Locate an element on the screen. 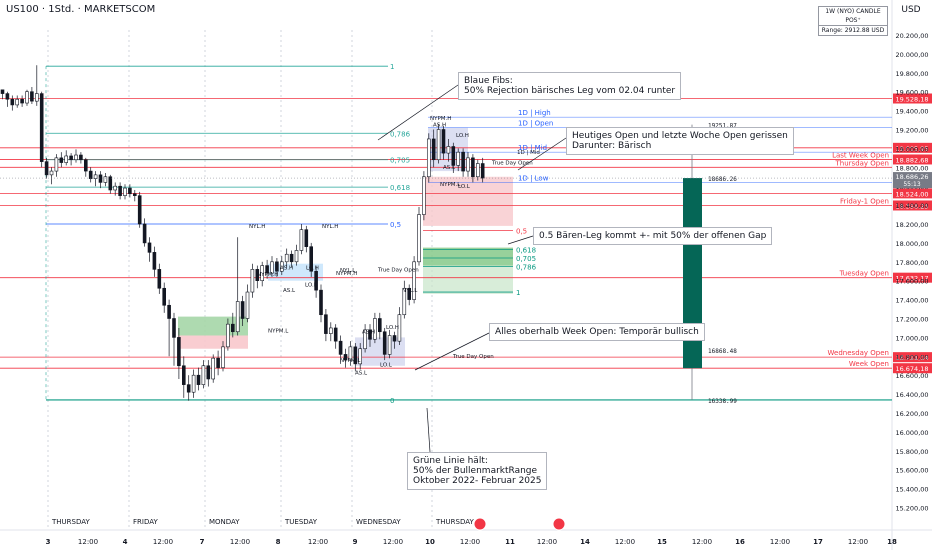 Image resolution: width=932 pixels, height=550 pixels. price-tag is located at coordinates (912, 277).